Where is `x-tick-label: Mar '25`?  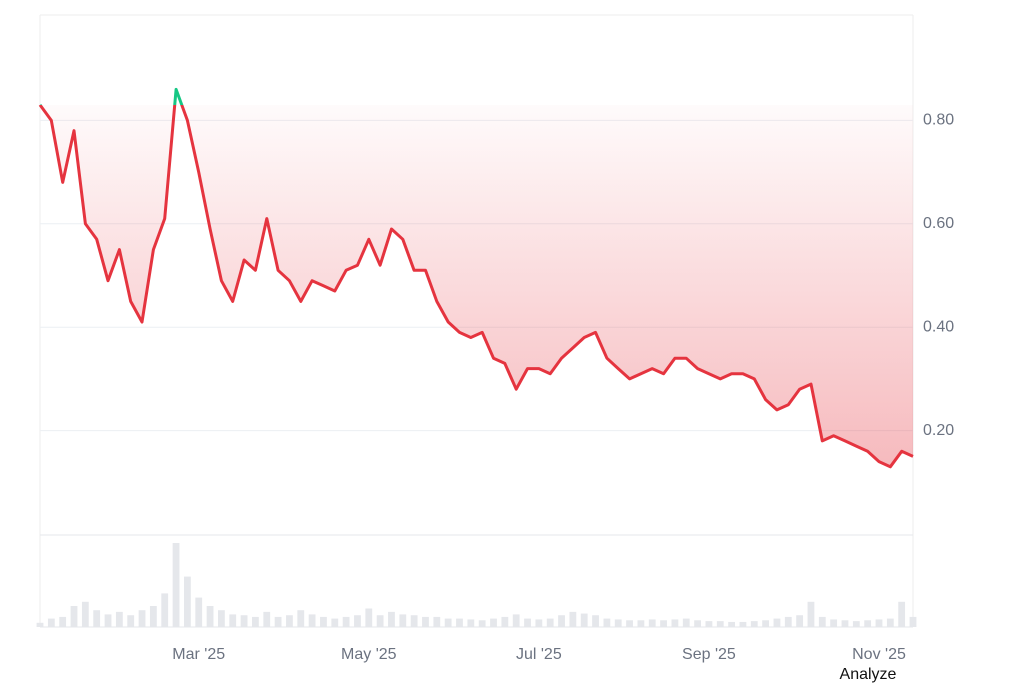 x-tick-label: Mar '25 is located at coordinates (198, 654).